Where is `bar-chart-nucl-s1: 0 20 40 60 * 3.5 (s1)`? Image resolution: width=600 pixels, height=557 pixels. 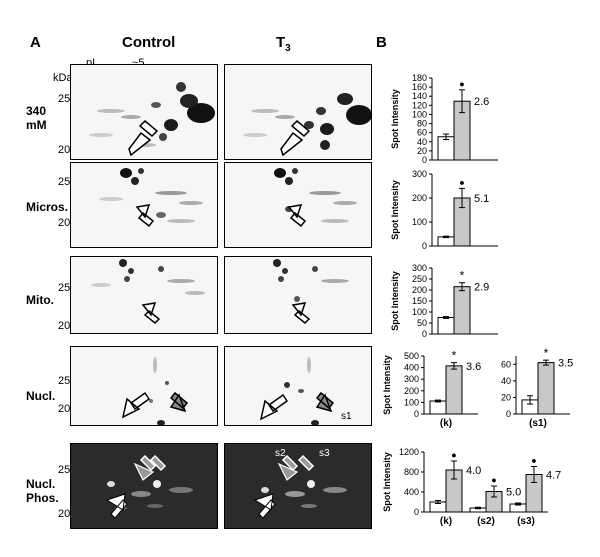
bar-chart-nucl-s1: 0 20 40 60 * 3.5 (s1) is located at coordinates (540, 387).